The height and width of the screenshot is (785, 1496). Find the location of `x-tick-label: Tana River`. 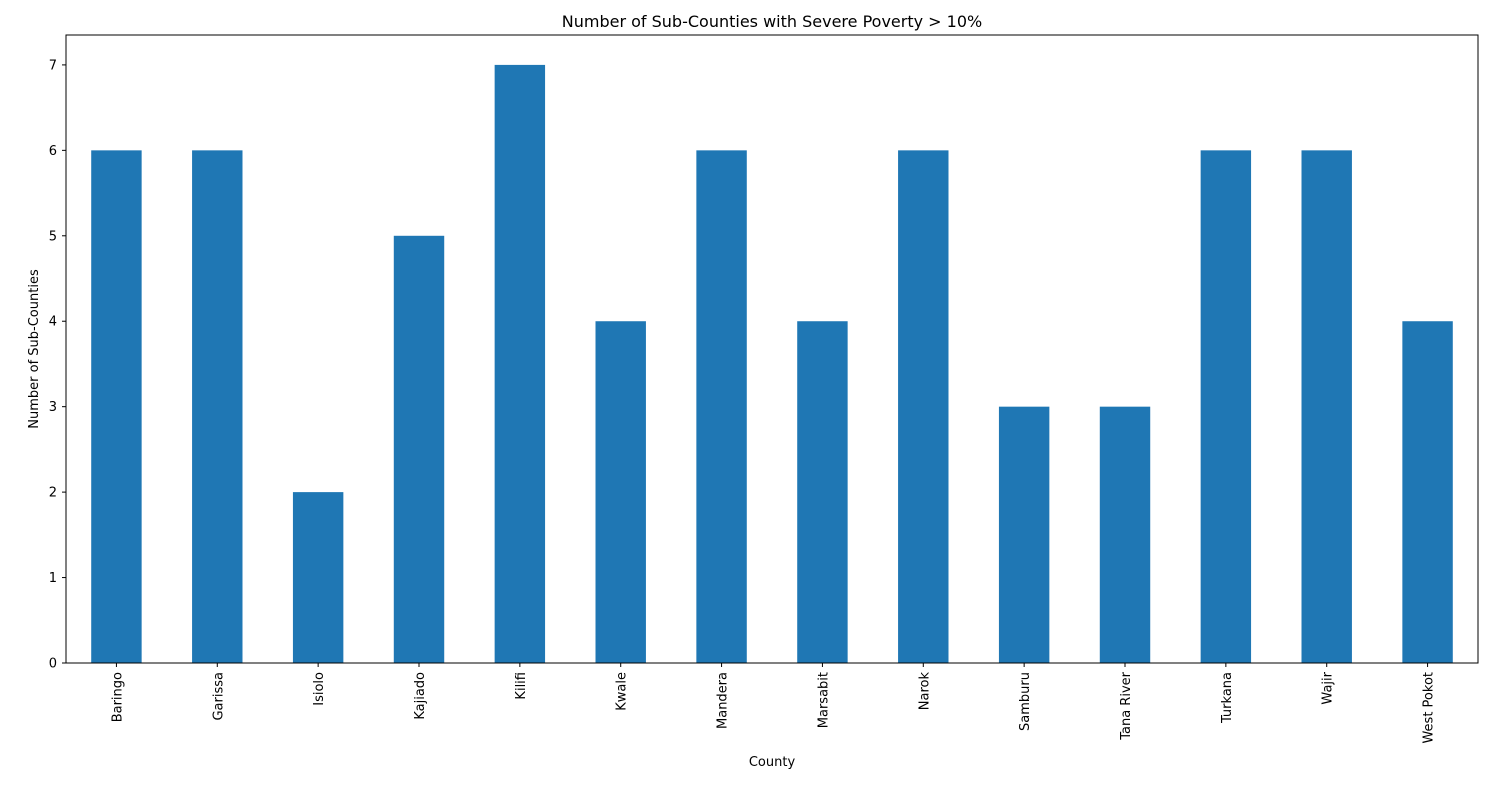

x-tick-label: Tana River is located at coordinates (1126, 705).